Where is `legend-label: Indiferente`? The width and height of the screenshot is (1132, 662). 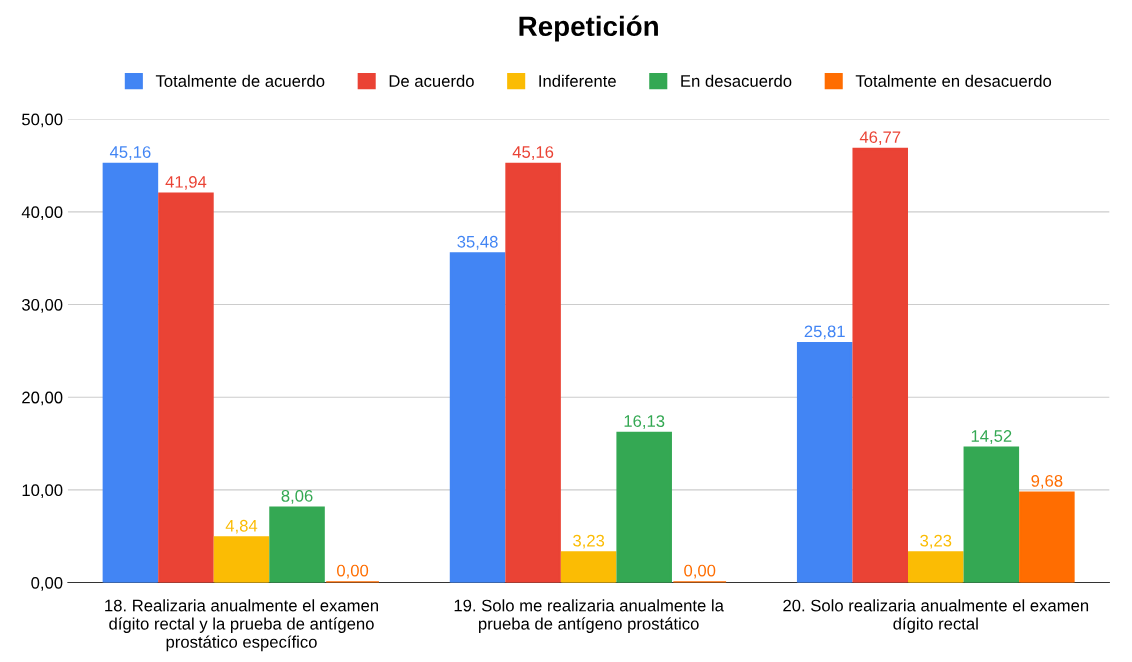 legend-label: Indiferente is located at coordinates (577, 80).